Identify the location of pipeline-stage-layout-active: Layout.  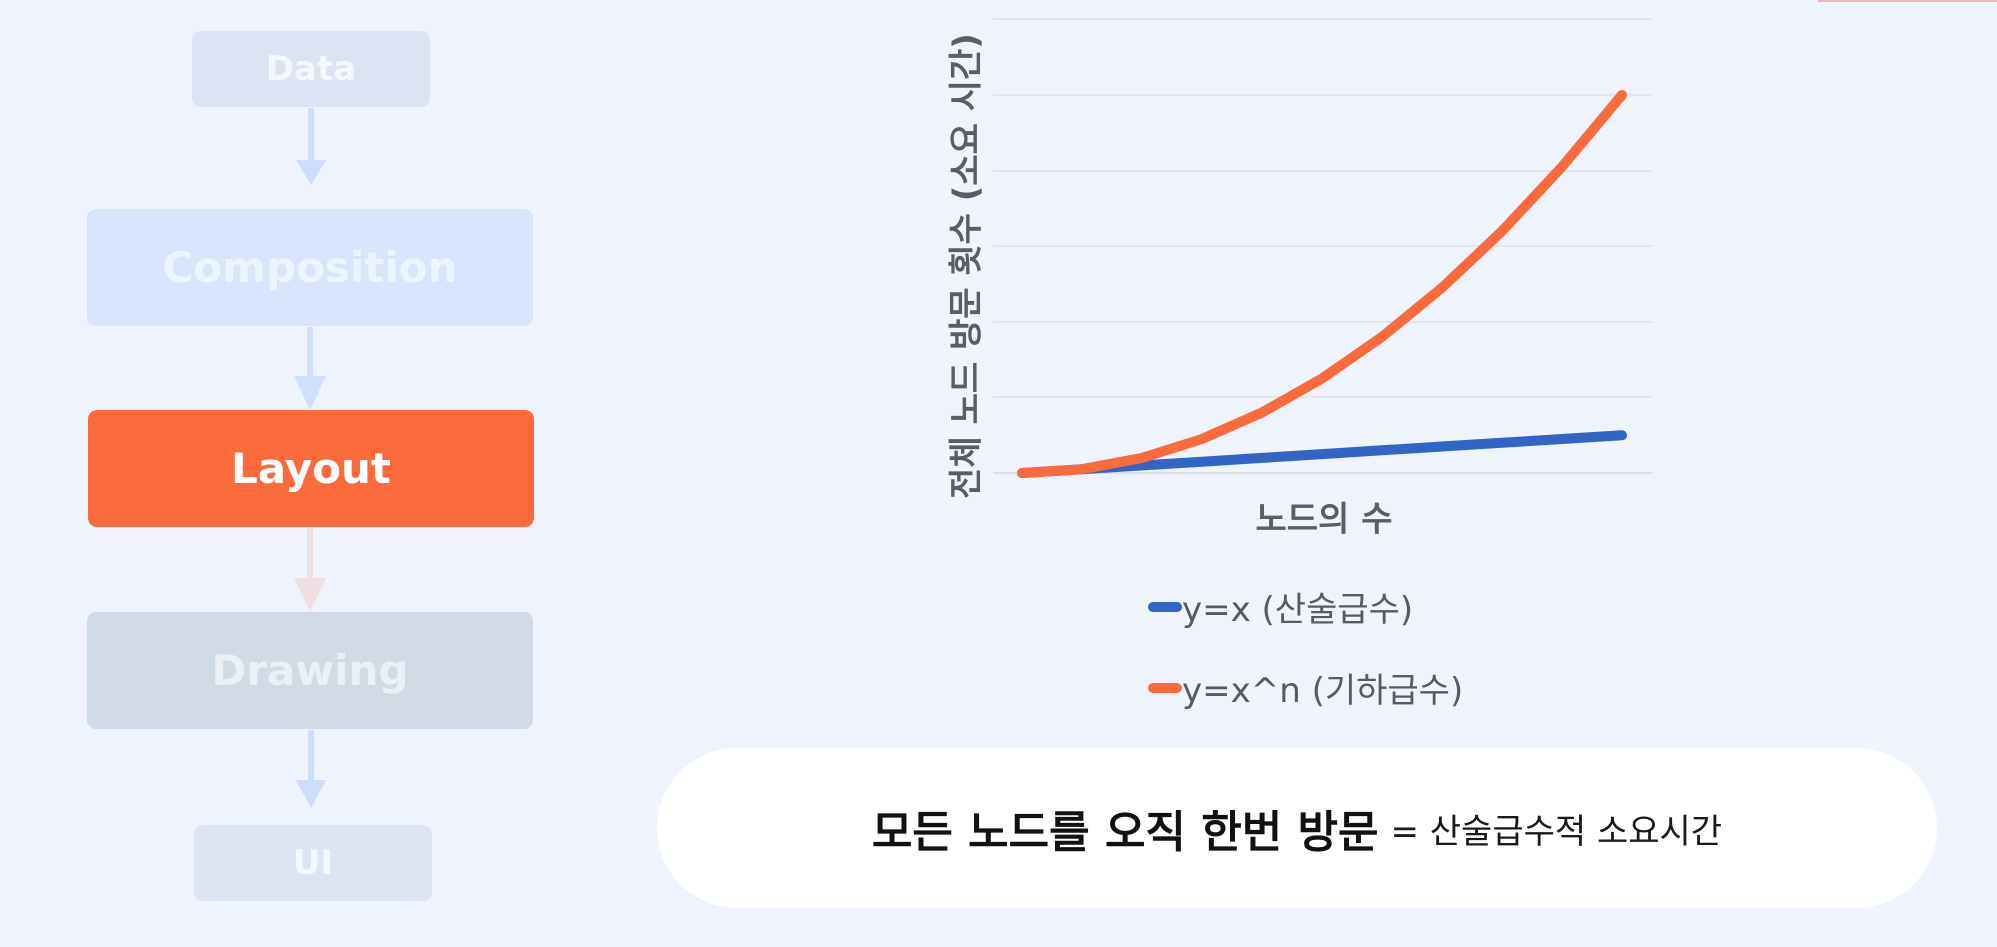
(311, 468).